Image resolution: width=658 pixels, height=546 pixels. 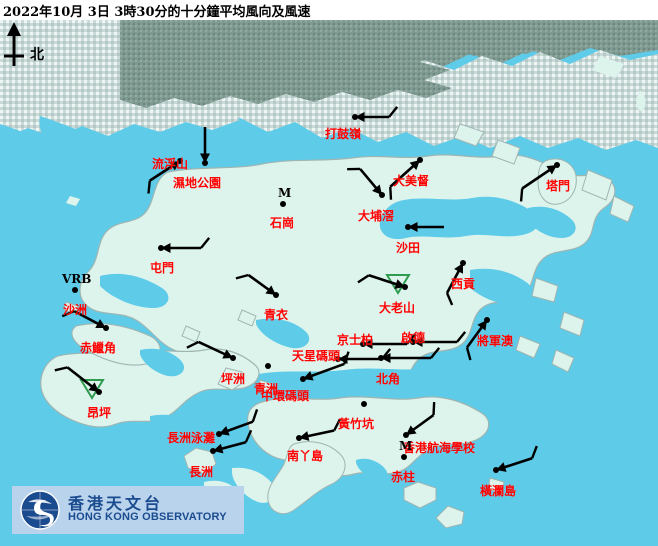 What do you see at coordinates (498, 491) in the screenshot?
I see `station-label: 橫瀾島` at bounding box center [498, 491].